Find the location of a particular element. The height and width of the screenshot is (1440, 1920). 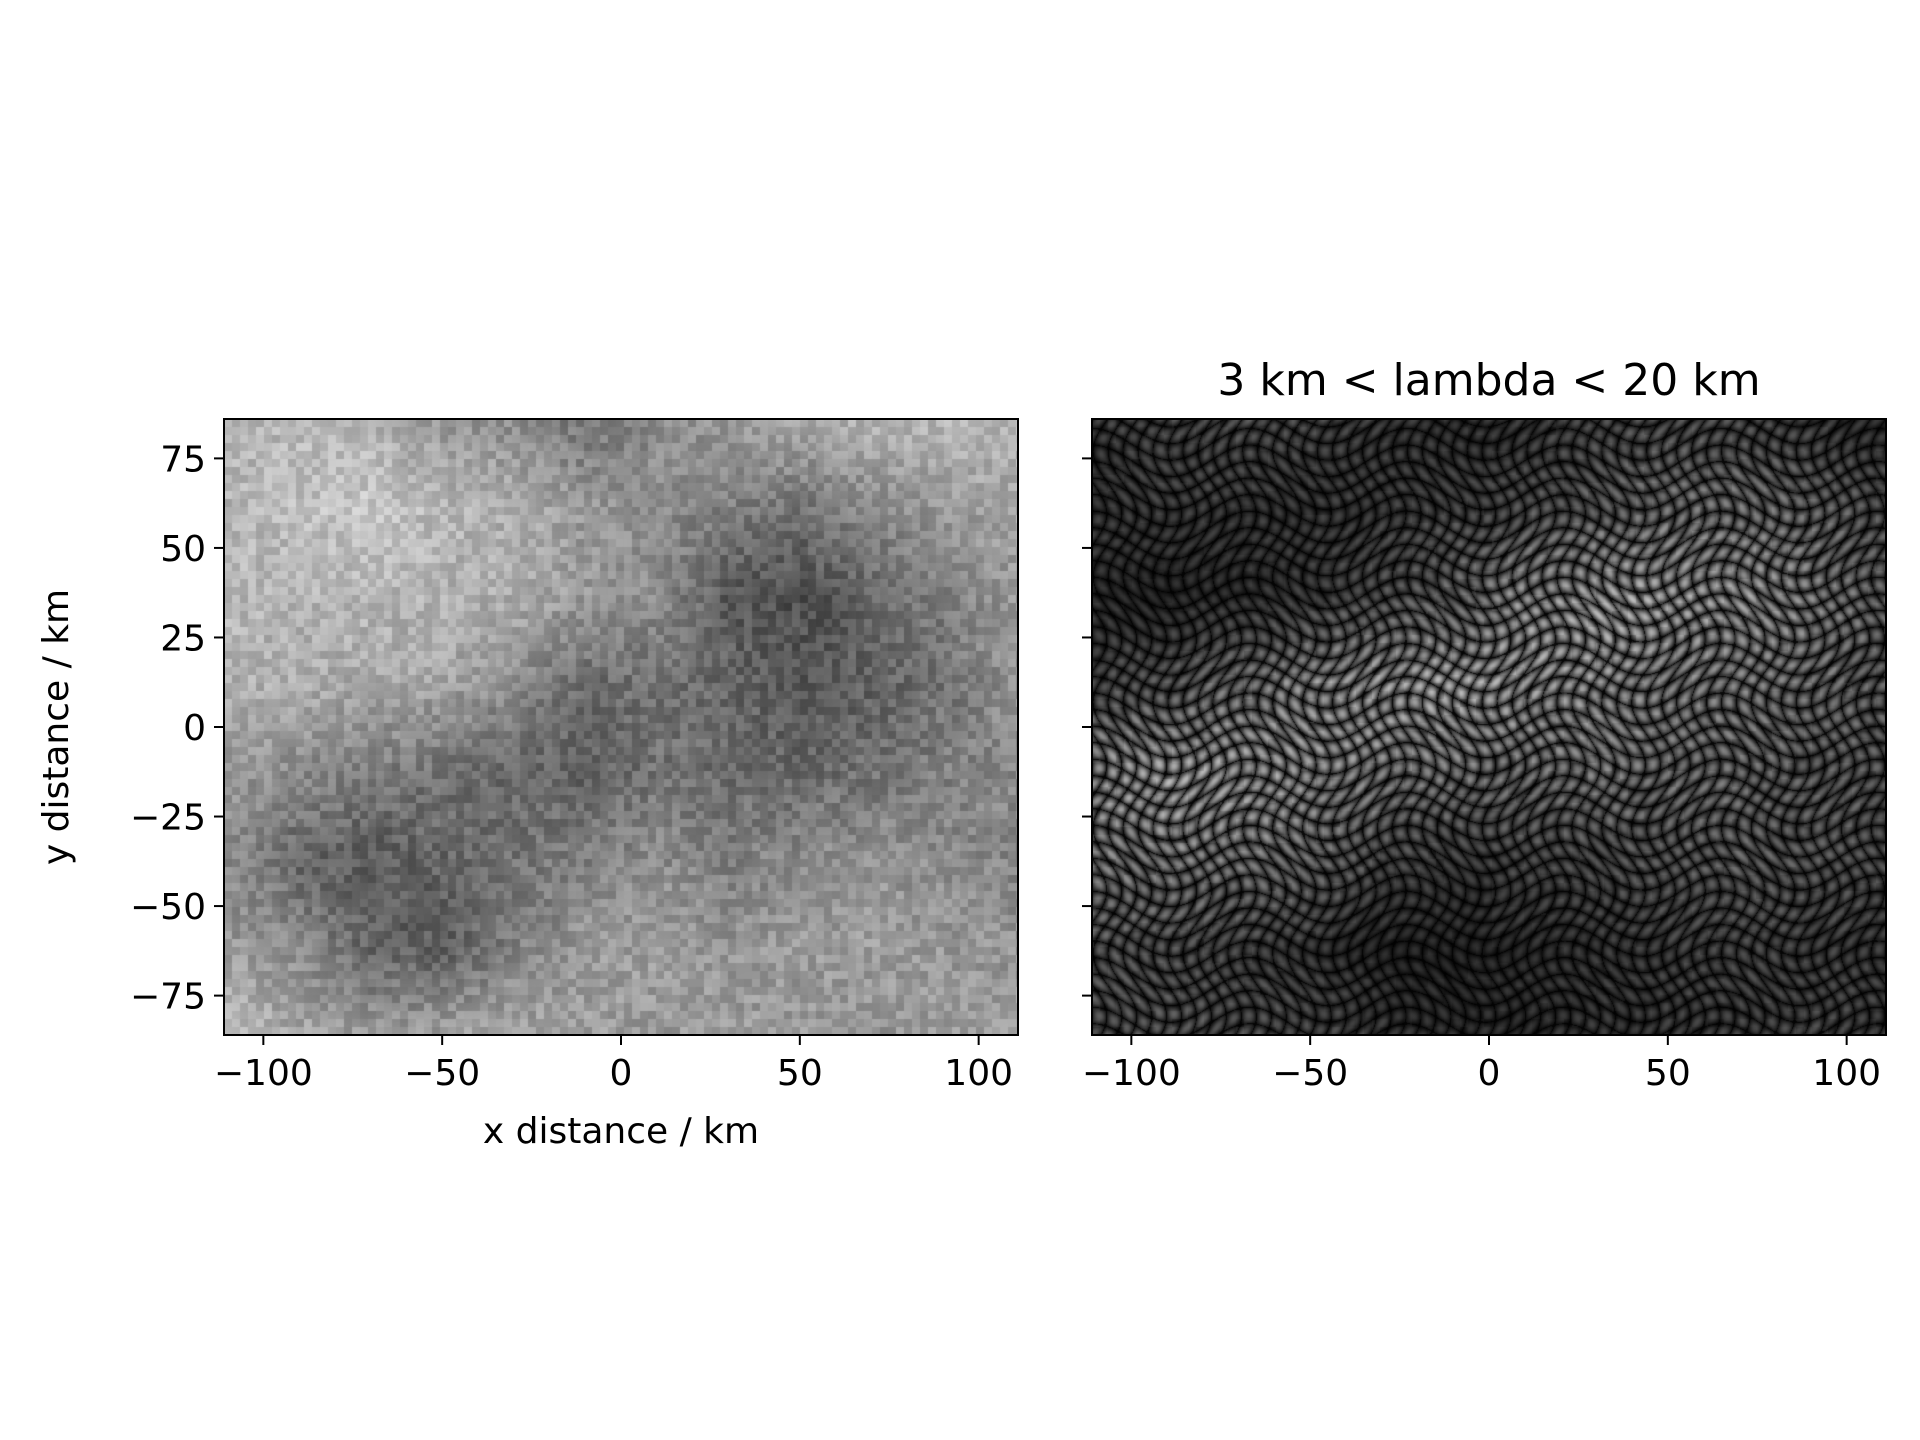

bandpass-amplitude-title: 3 km < lambda < 20 km is located at coordinates (1488, 380).